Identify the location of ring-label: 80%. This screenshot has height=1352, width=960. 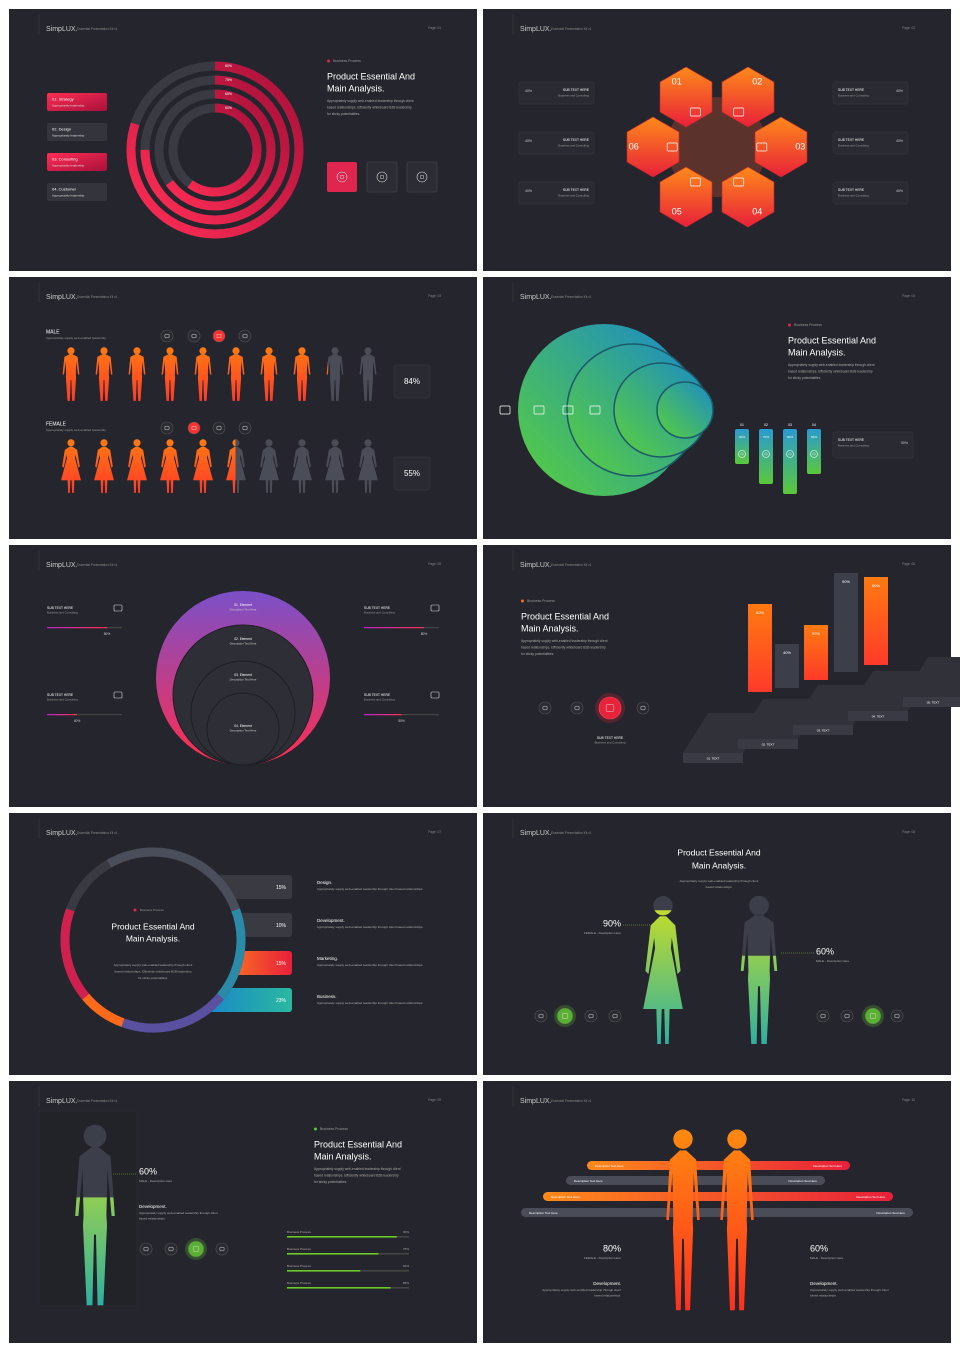
(228, 66).